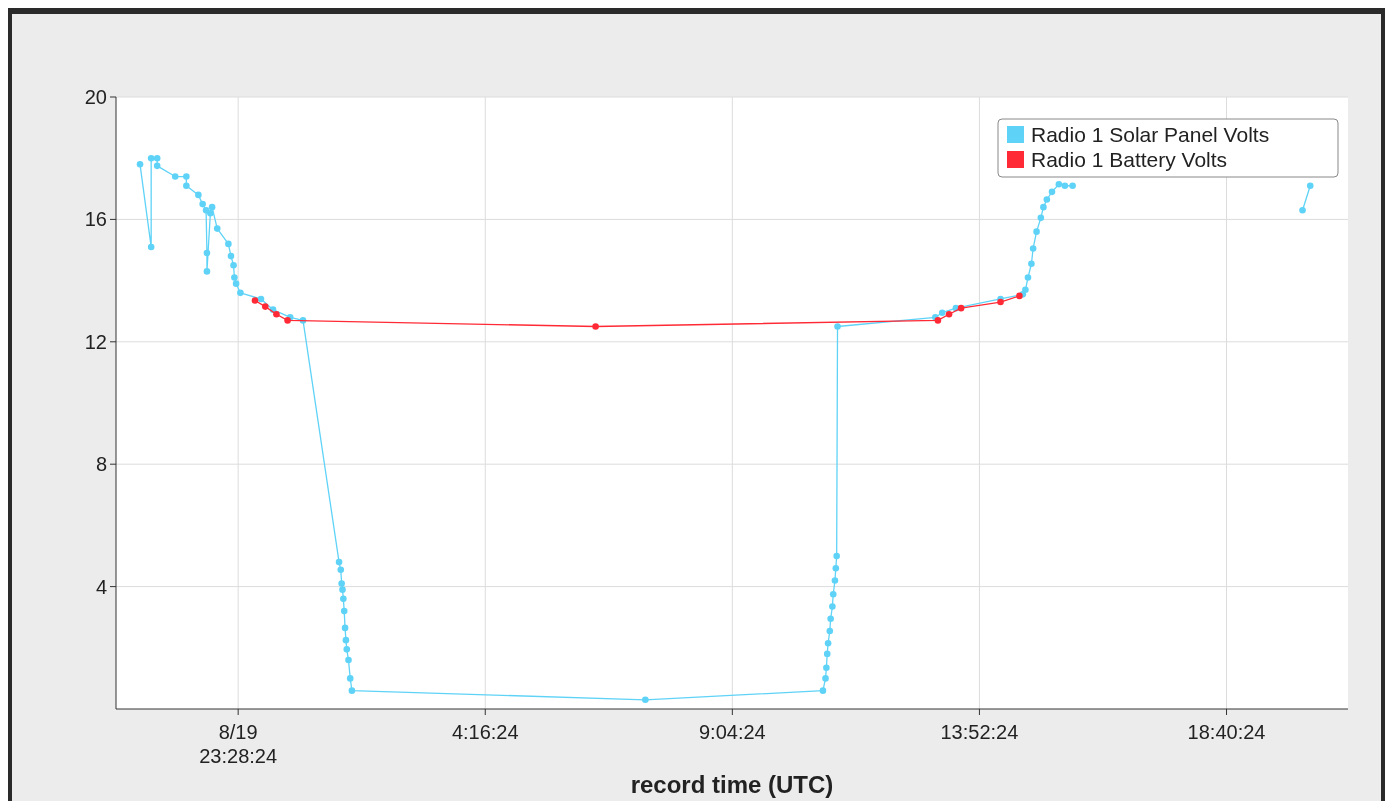 The height and width of the screenshot is (809, 1393). I want to click on x-tick-label: 9:04:24, so click(732, 732).